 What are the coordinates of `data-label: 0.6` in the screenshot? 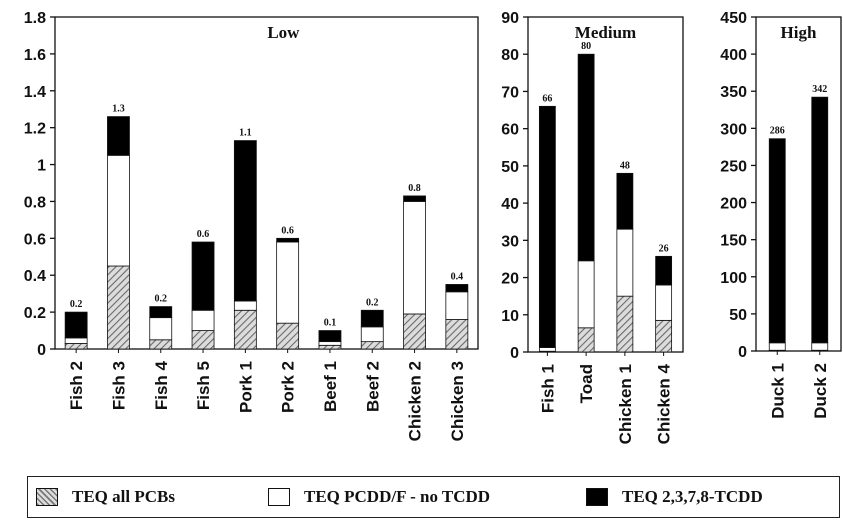 It's located at (203, 234).